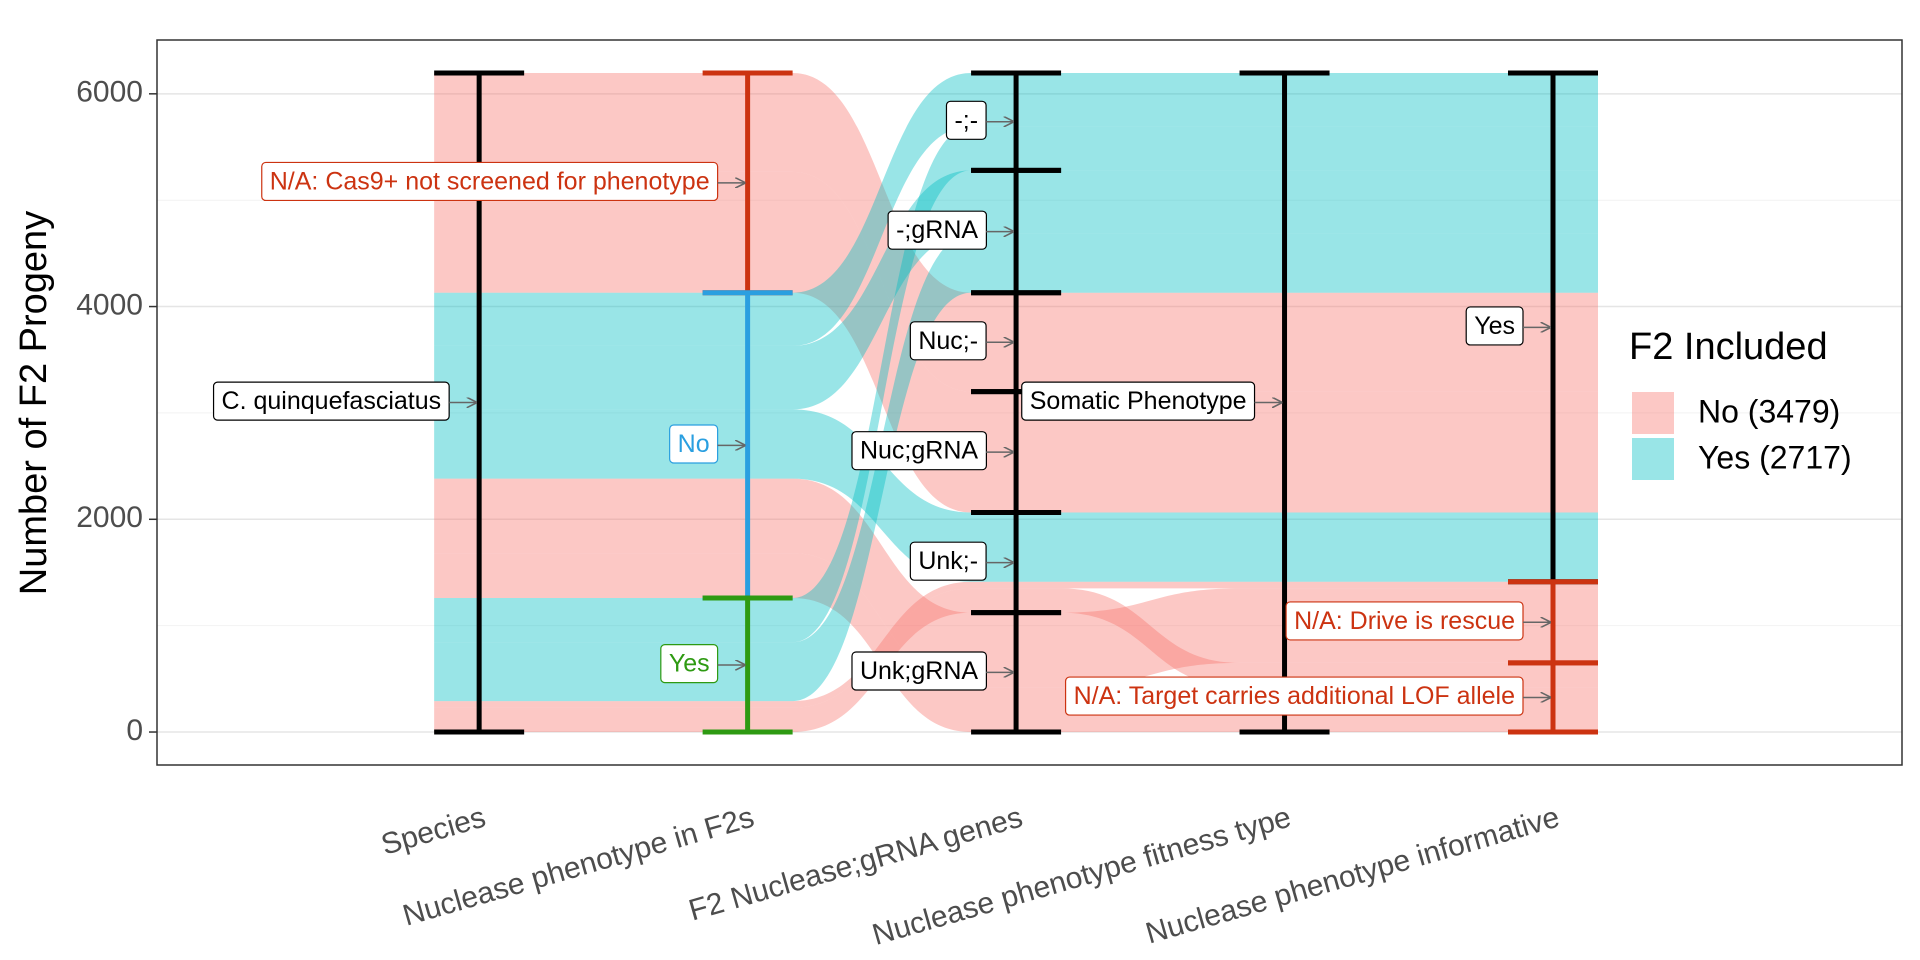  I want to click on legend-label: Yes (2717), so click(1775, 457).